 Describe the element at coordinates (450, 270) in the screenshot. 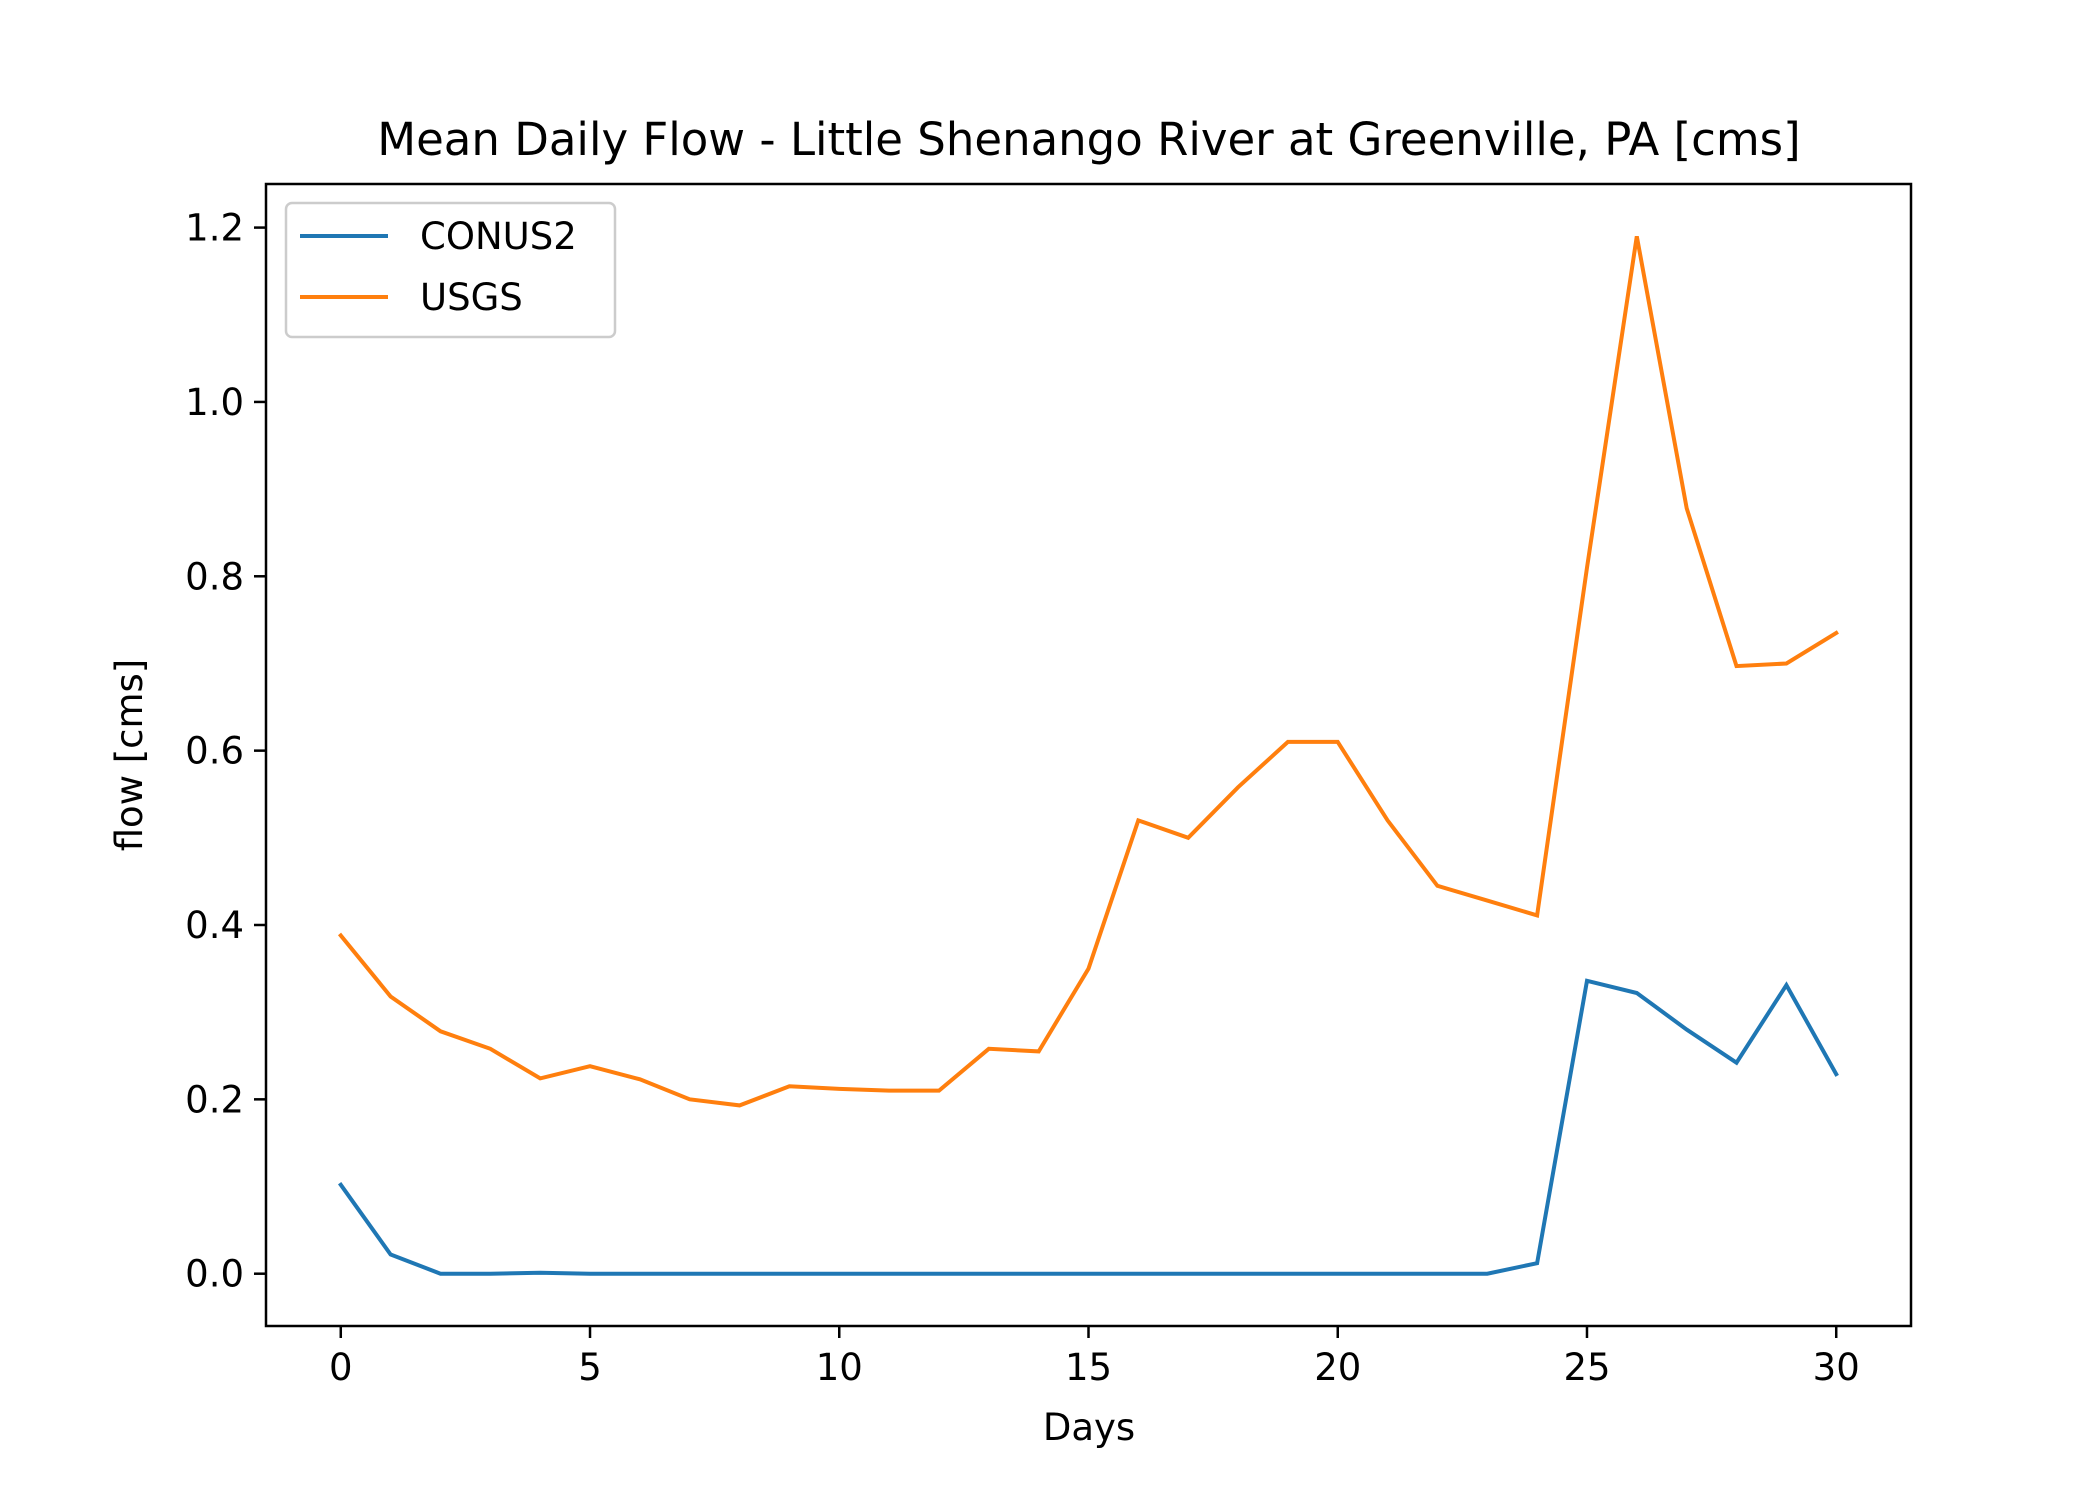

I see `legend: CONUS2 USGS` at that location.